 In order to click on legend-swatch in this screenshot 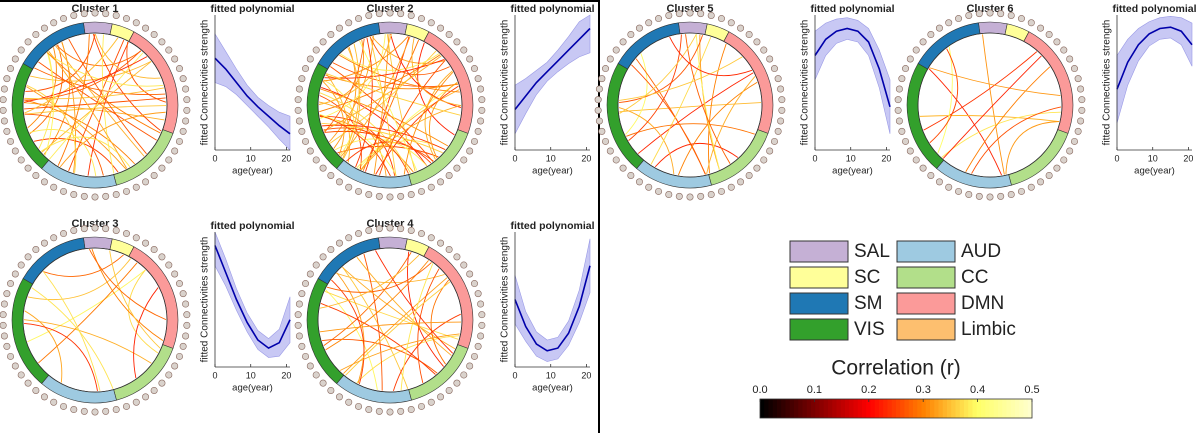, I will do `click(819, 329)`.